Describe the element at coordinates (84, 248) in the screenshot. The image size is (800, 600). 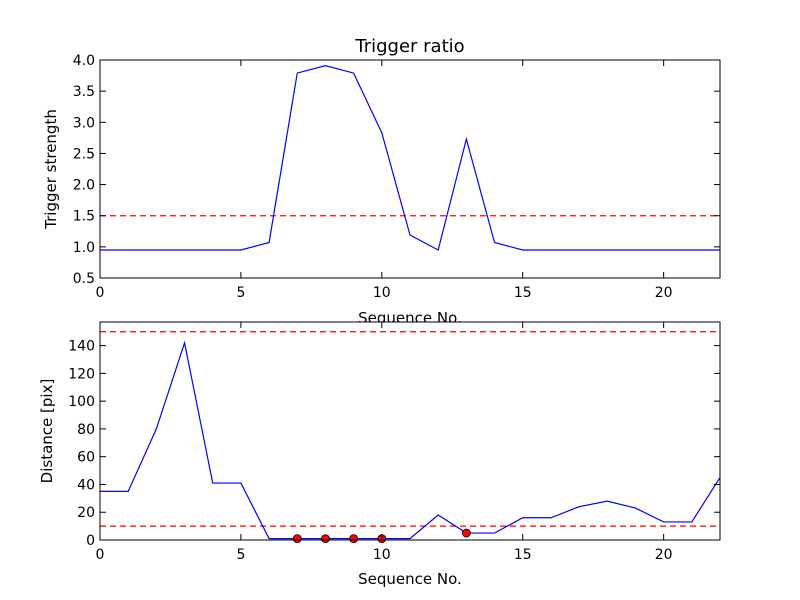
I see `y-tick-label: 1.0` at that location.